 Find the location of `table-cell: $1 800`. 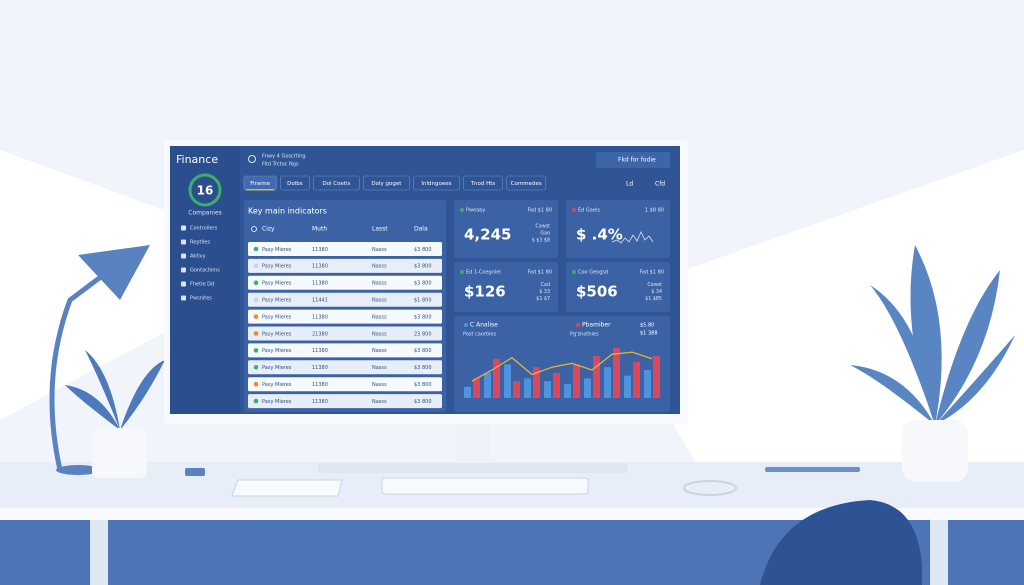

table-cell: $1 800 is located at coordinates (423, 301).